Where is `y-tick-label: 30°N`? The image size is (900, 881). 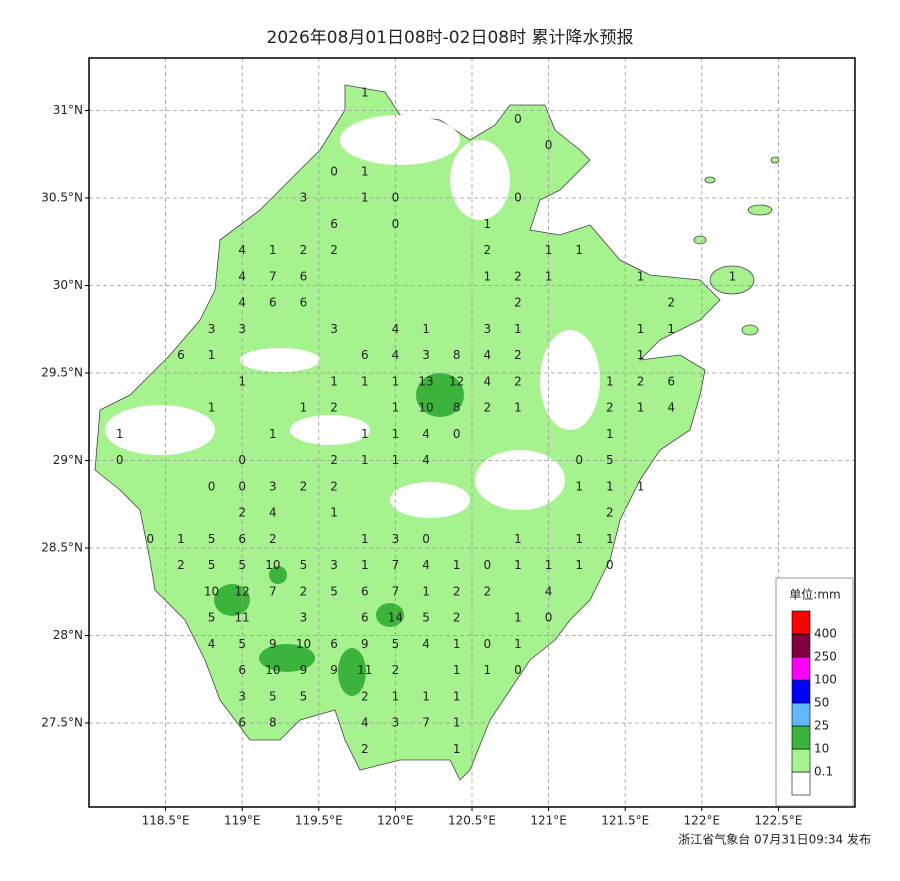 y-tick-label: 30°N is located at coordinates (68, 285).